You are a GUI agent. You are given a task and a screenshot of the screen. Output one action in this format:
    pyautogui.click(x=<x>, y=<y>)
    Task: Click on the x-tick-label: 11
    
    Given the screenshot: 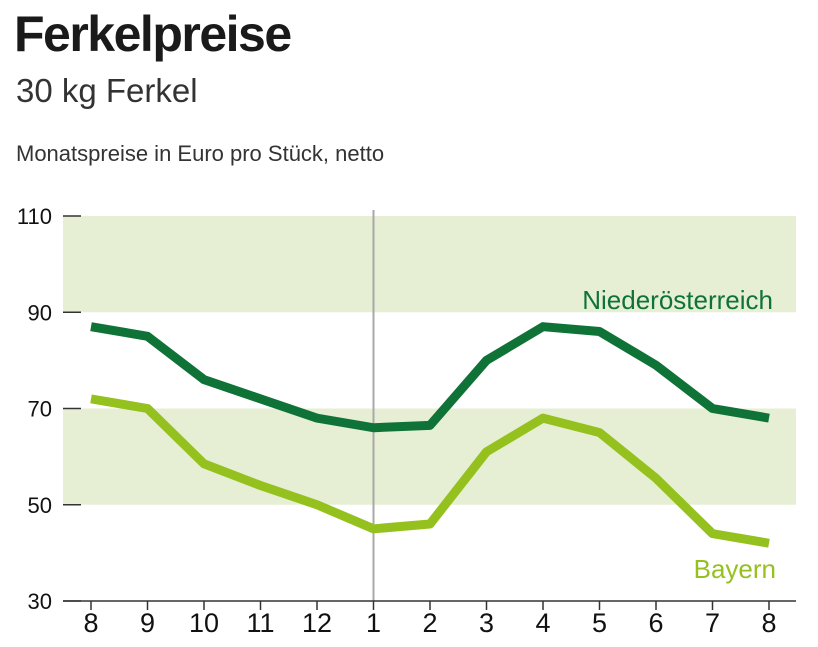 What is the action you would take?
    pyautogui.click(x=260, y=623)
    